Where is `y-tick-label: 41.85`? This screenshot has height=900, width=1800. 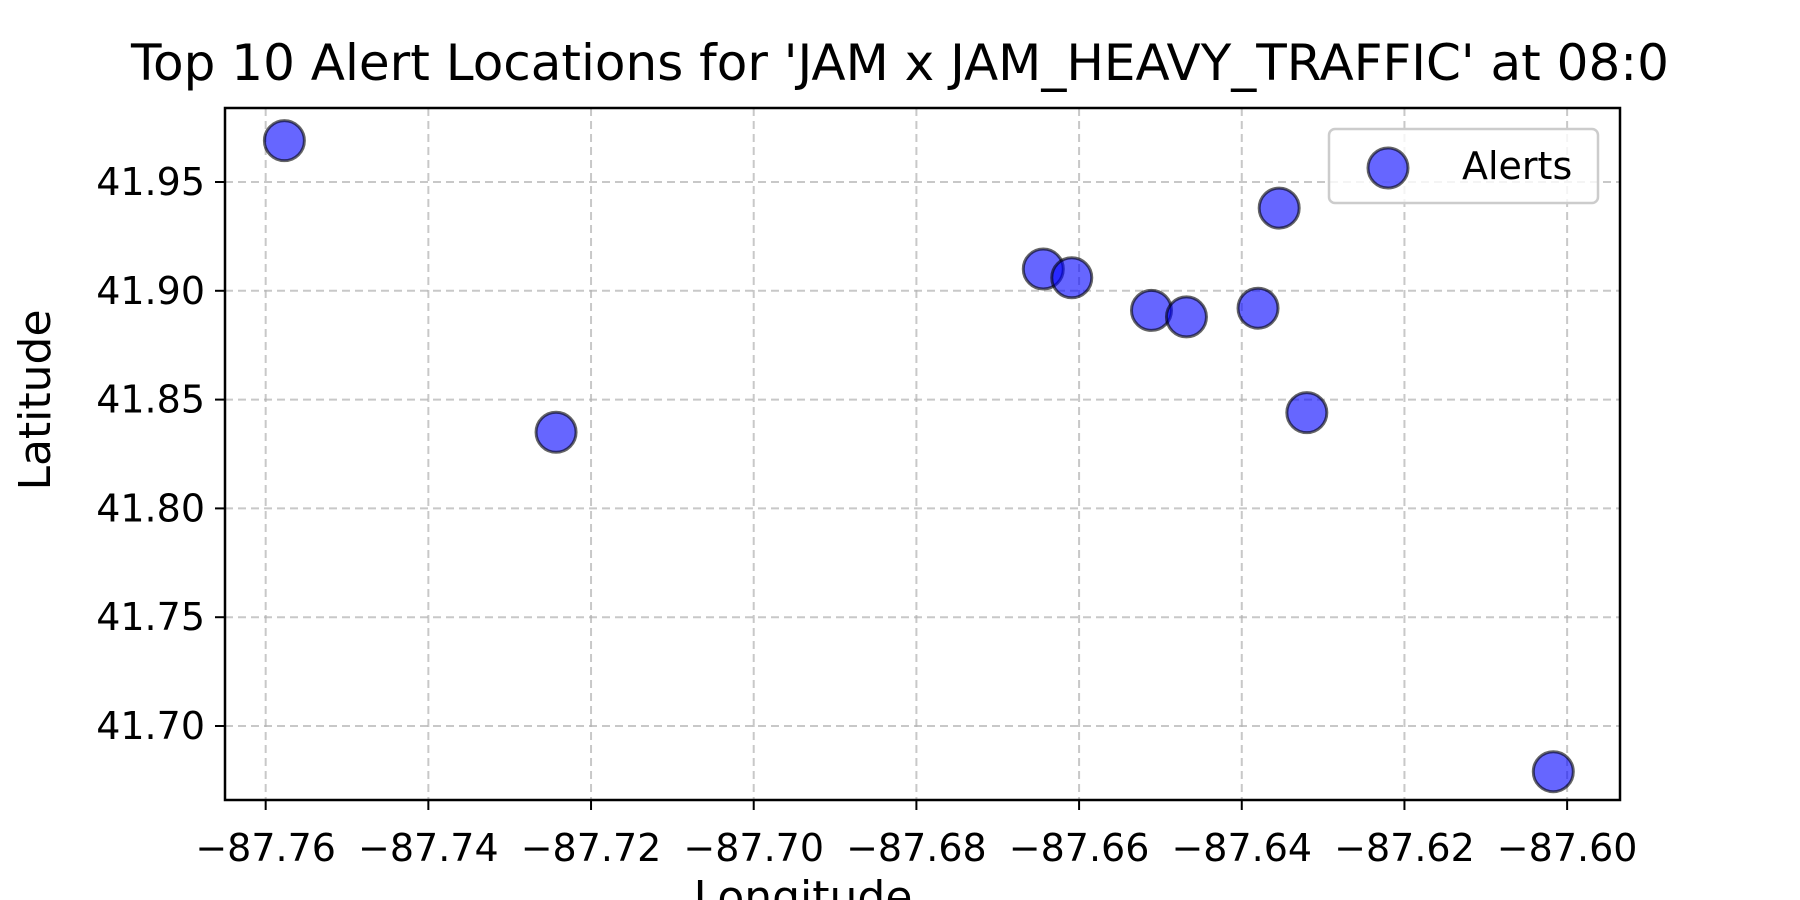
y-tick-label: 41.85 is located at coordinates (150, 400).